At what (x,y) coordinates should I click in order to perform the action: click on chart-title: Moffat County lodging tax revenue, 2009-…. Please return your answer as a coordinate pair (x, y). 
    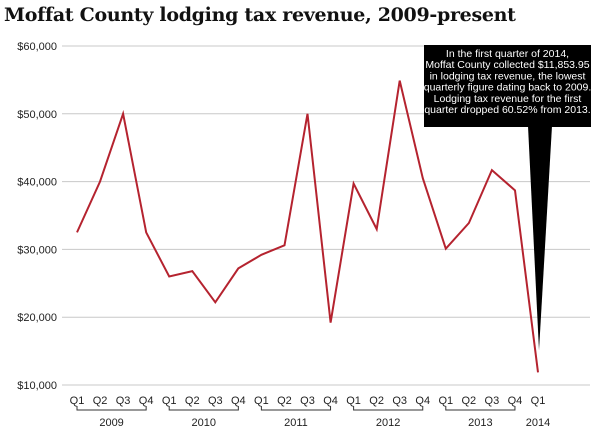
    Looking at the image, I should click on (260, 15).